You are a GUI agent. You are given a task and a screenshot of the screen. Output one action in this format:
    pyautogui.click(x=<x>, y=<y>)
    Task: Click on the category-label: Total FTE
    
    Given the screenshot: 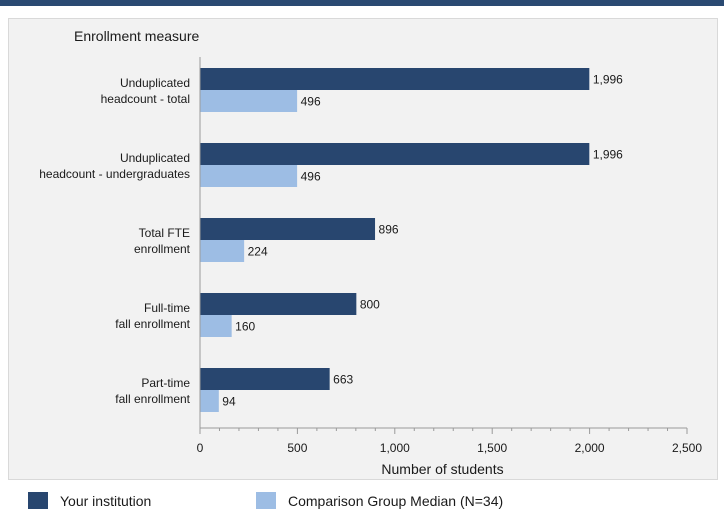 What is the action you would take?
    pyautogui.click(x=164, y=233)
    